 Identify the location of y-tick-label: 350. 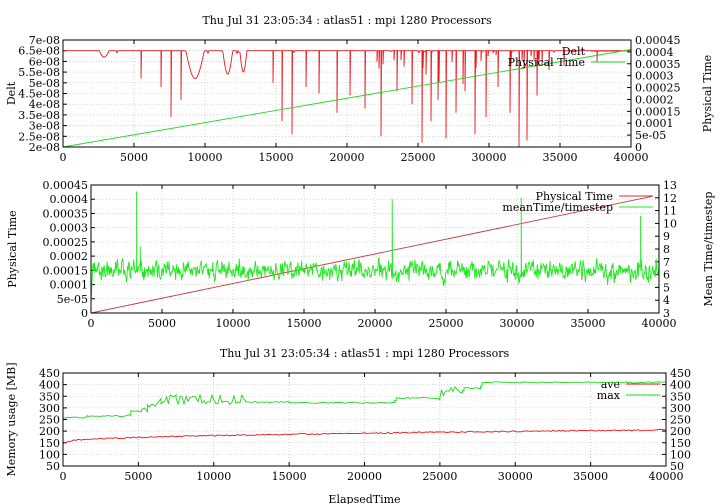
(49, 396).